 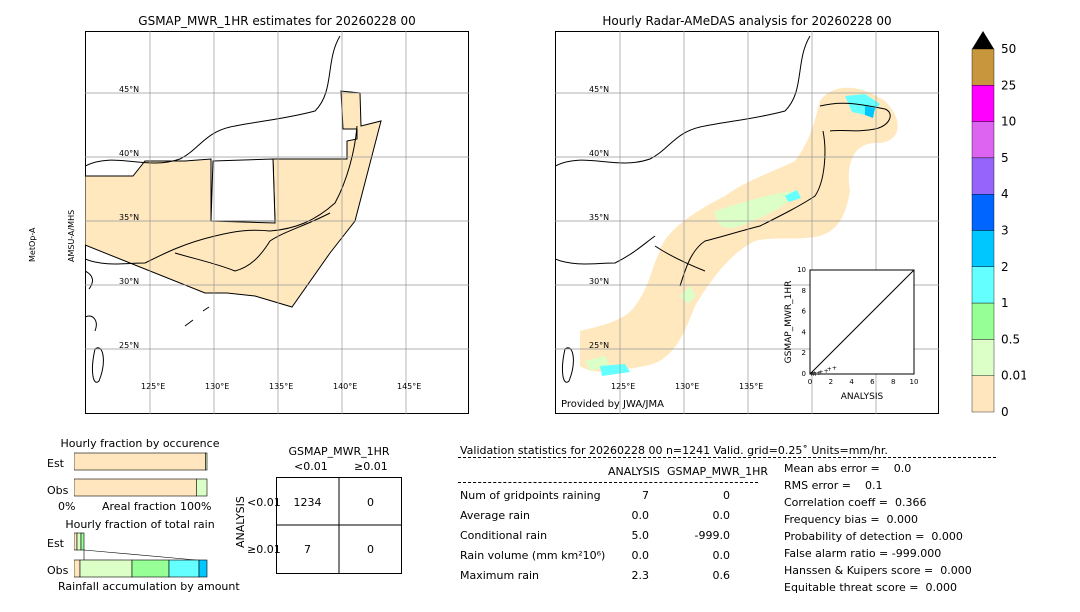 I want to click on total-rain-bars, so click(x=141, y=555).